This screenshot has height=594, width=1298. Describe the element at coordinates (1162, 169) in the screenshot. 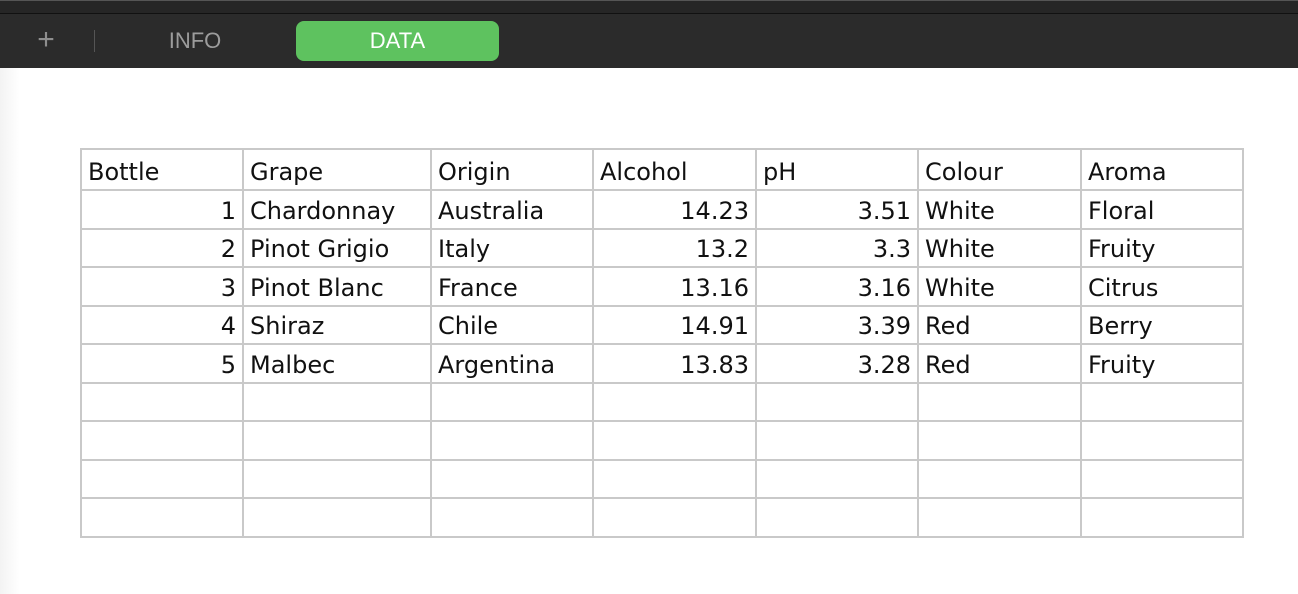

I see `header-cell-aroma: Aroma` at that location.